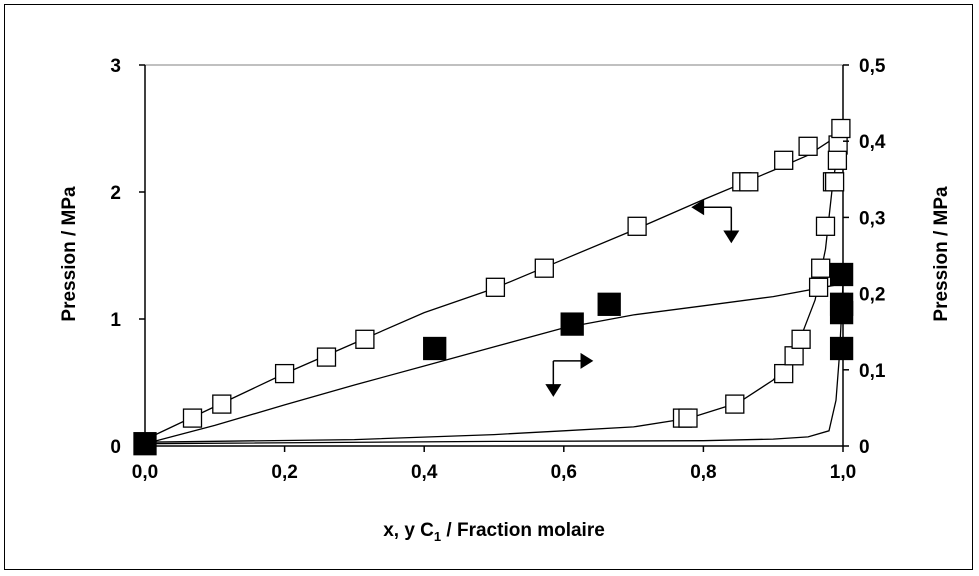  I want to click on y-right-tick-label: 0,5, so click(872, 66).